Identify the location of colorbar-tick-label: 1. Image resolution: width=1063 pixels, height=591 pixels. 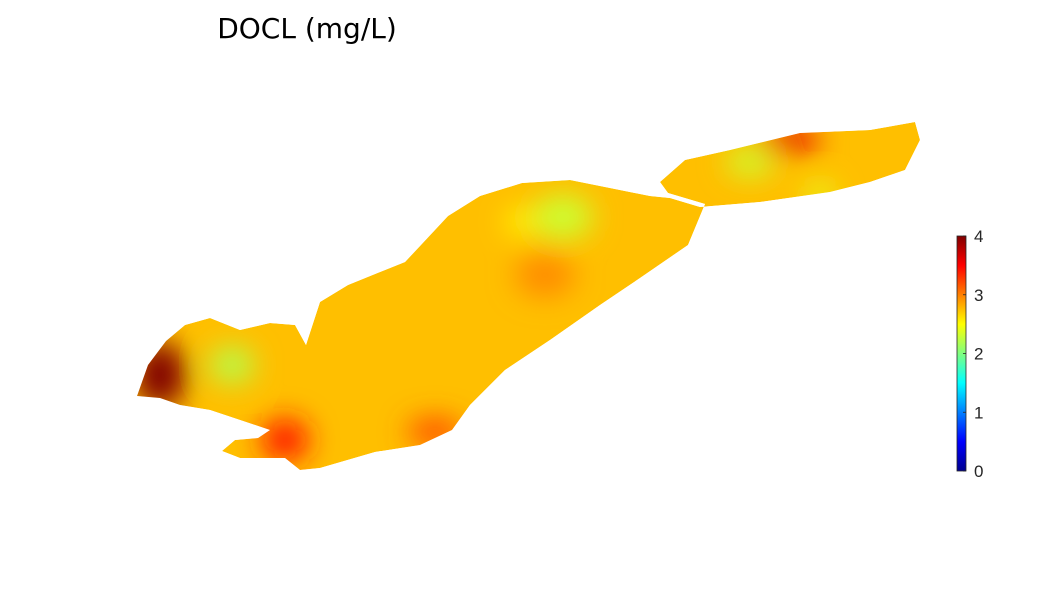
(978, 412).